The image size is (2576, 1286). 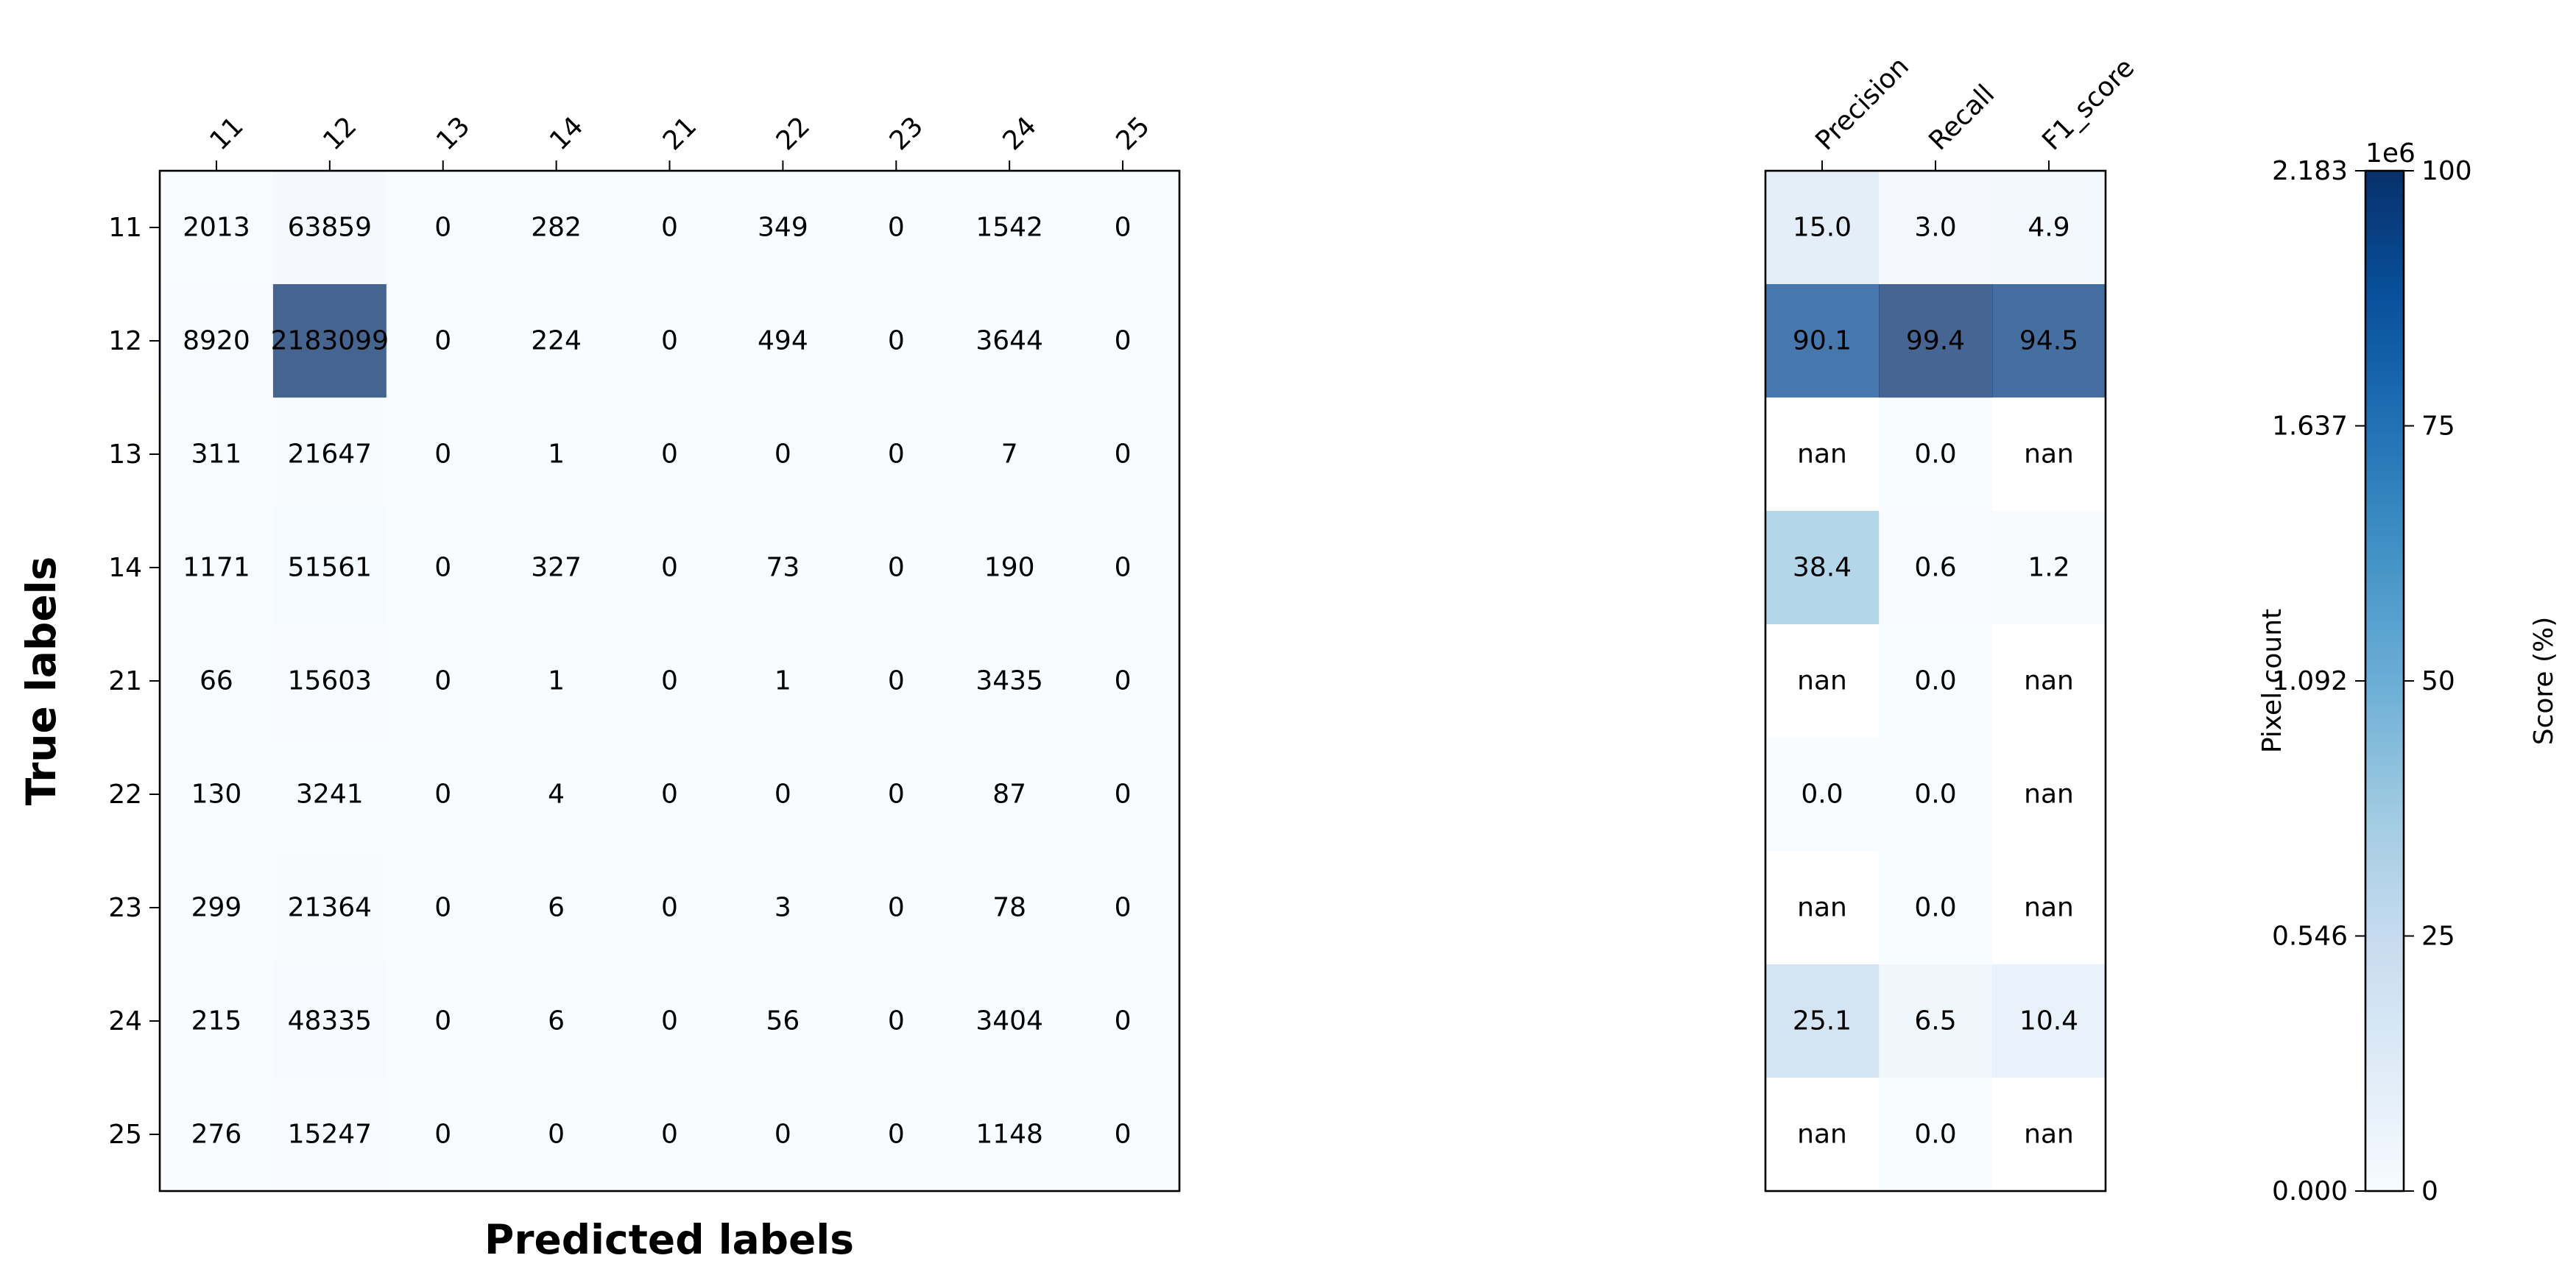 I want to click on y-tick-label: 22, so click(x=125, y=795).